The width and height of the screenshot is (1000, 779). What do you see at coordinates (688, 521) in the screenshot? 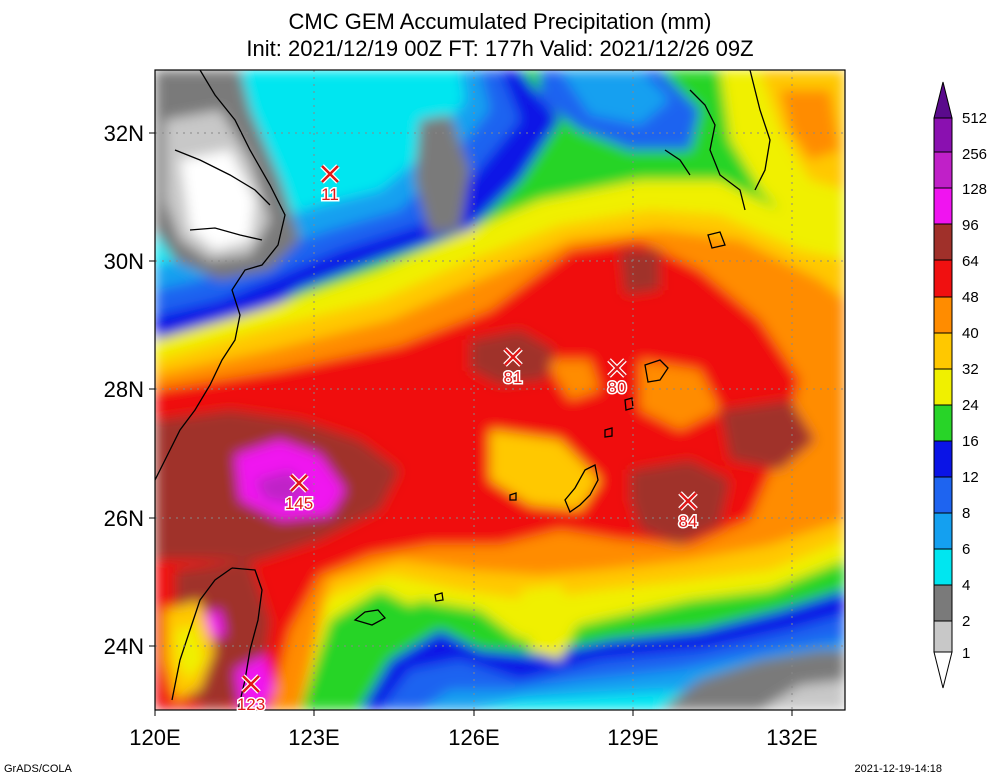
I see `marker-label-84: 84` at bounding box center [688, 521].